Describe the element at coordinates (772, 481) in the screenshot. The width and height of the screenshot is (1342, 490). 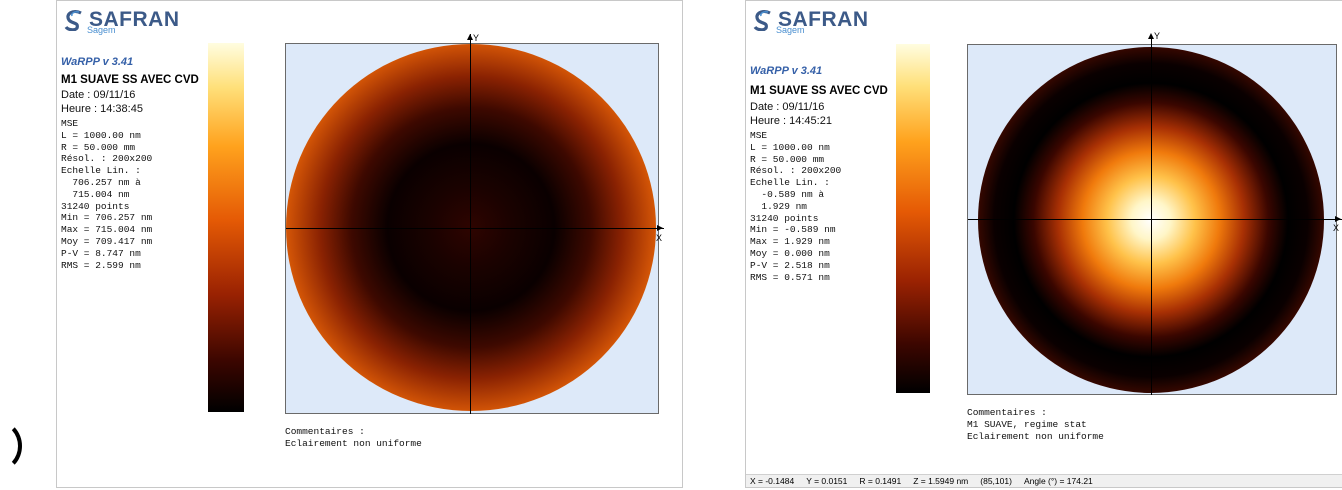
I see `status-x-coordinate: X = -0.1484` at that location.